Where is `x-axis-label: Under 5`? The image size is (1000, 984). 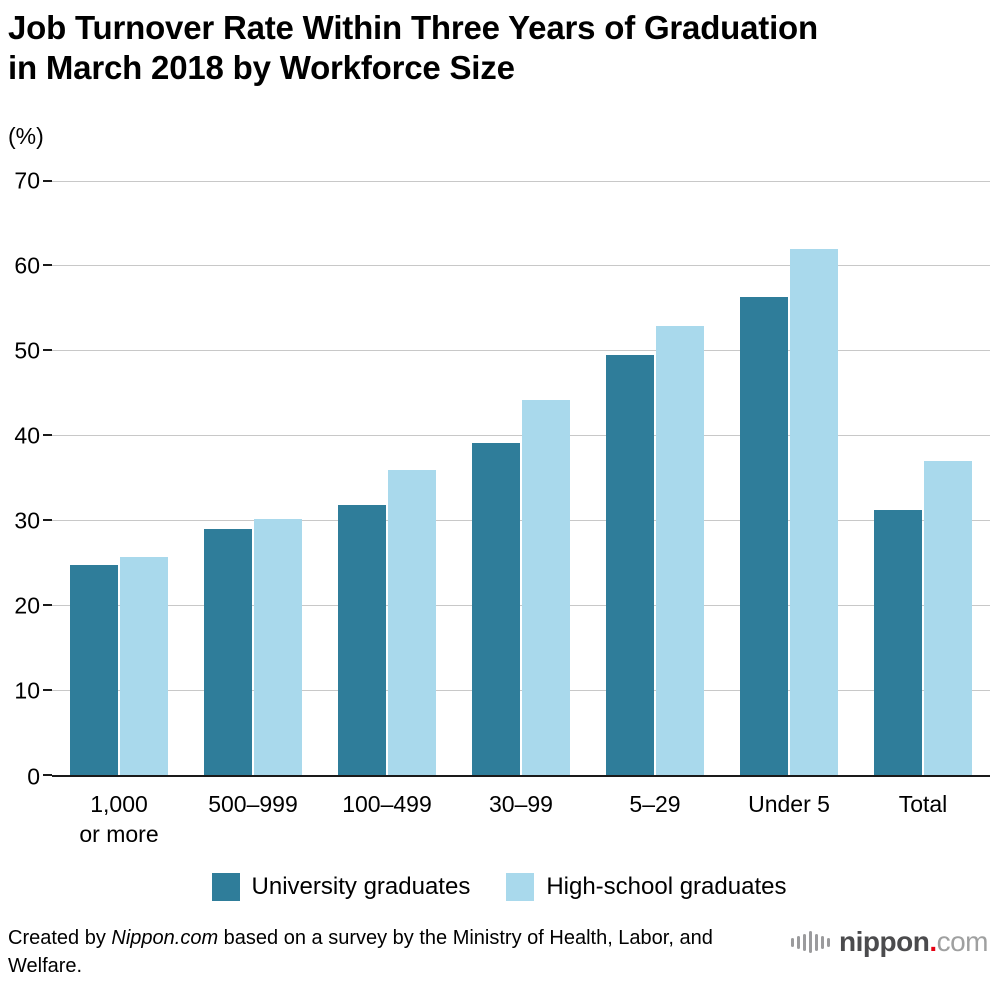 x-axis-label: Under 5 is located at coordinates (789, 803).